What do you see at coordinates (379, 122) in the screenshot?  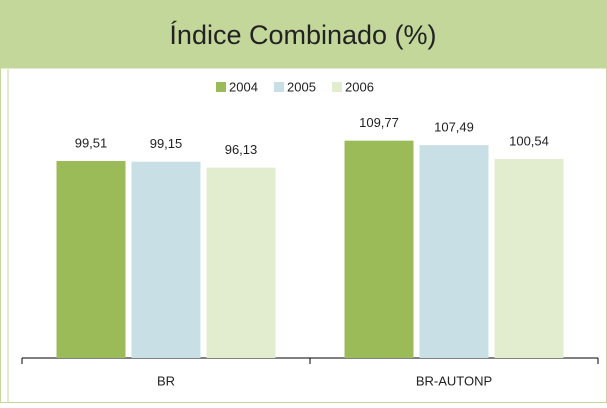 I see `value-label: 109,77` at bounding box center [379, 122].